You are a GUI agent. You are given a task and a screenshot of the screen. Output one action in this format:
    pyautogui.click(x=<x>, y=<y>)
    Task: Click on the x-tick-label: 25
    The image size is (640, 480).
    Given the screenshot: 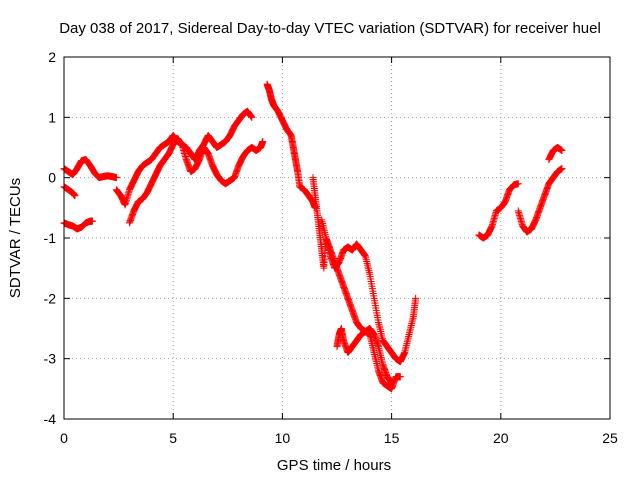 What is the action you would take?
    pyautogui.click(x=610, y=438)
    